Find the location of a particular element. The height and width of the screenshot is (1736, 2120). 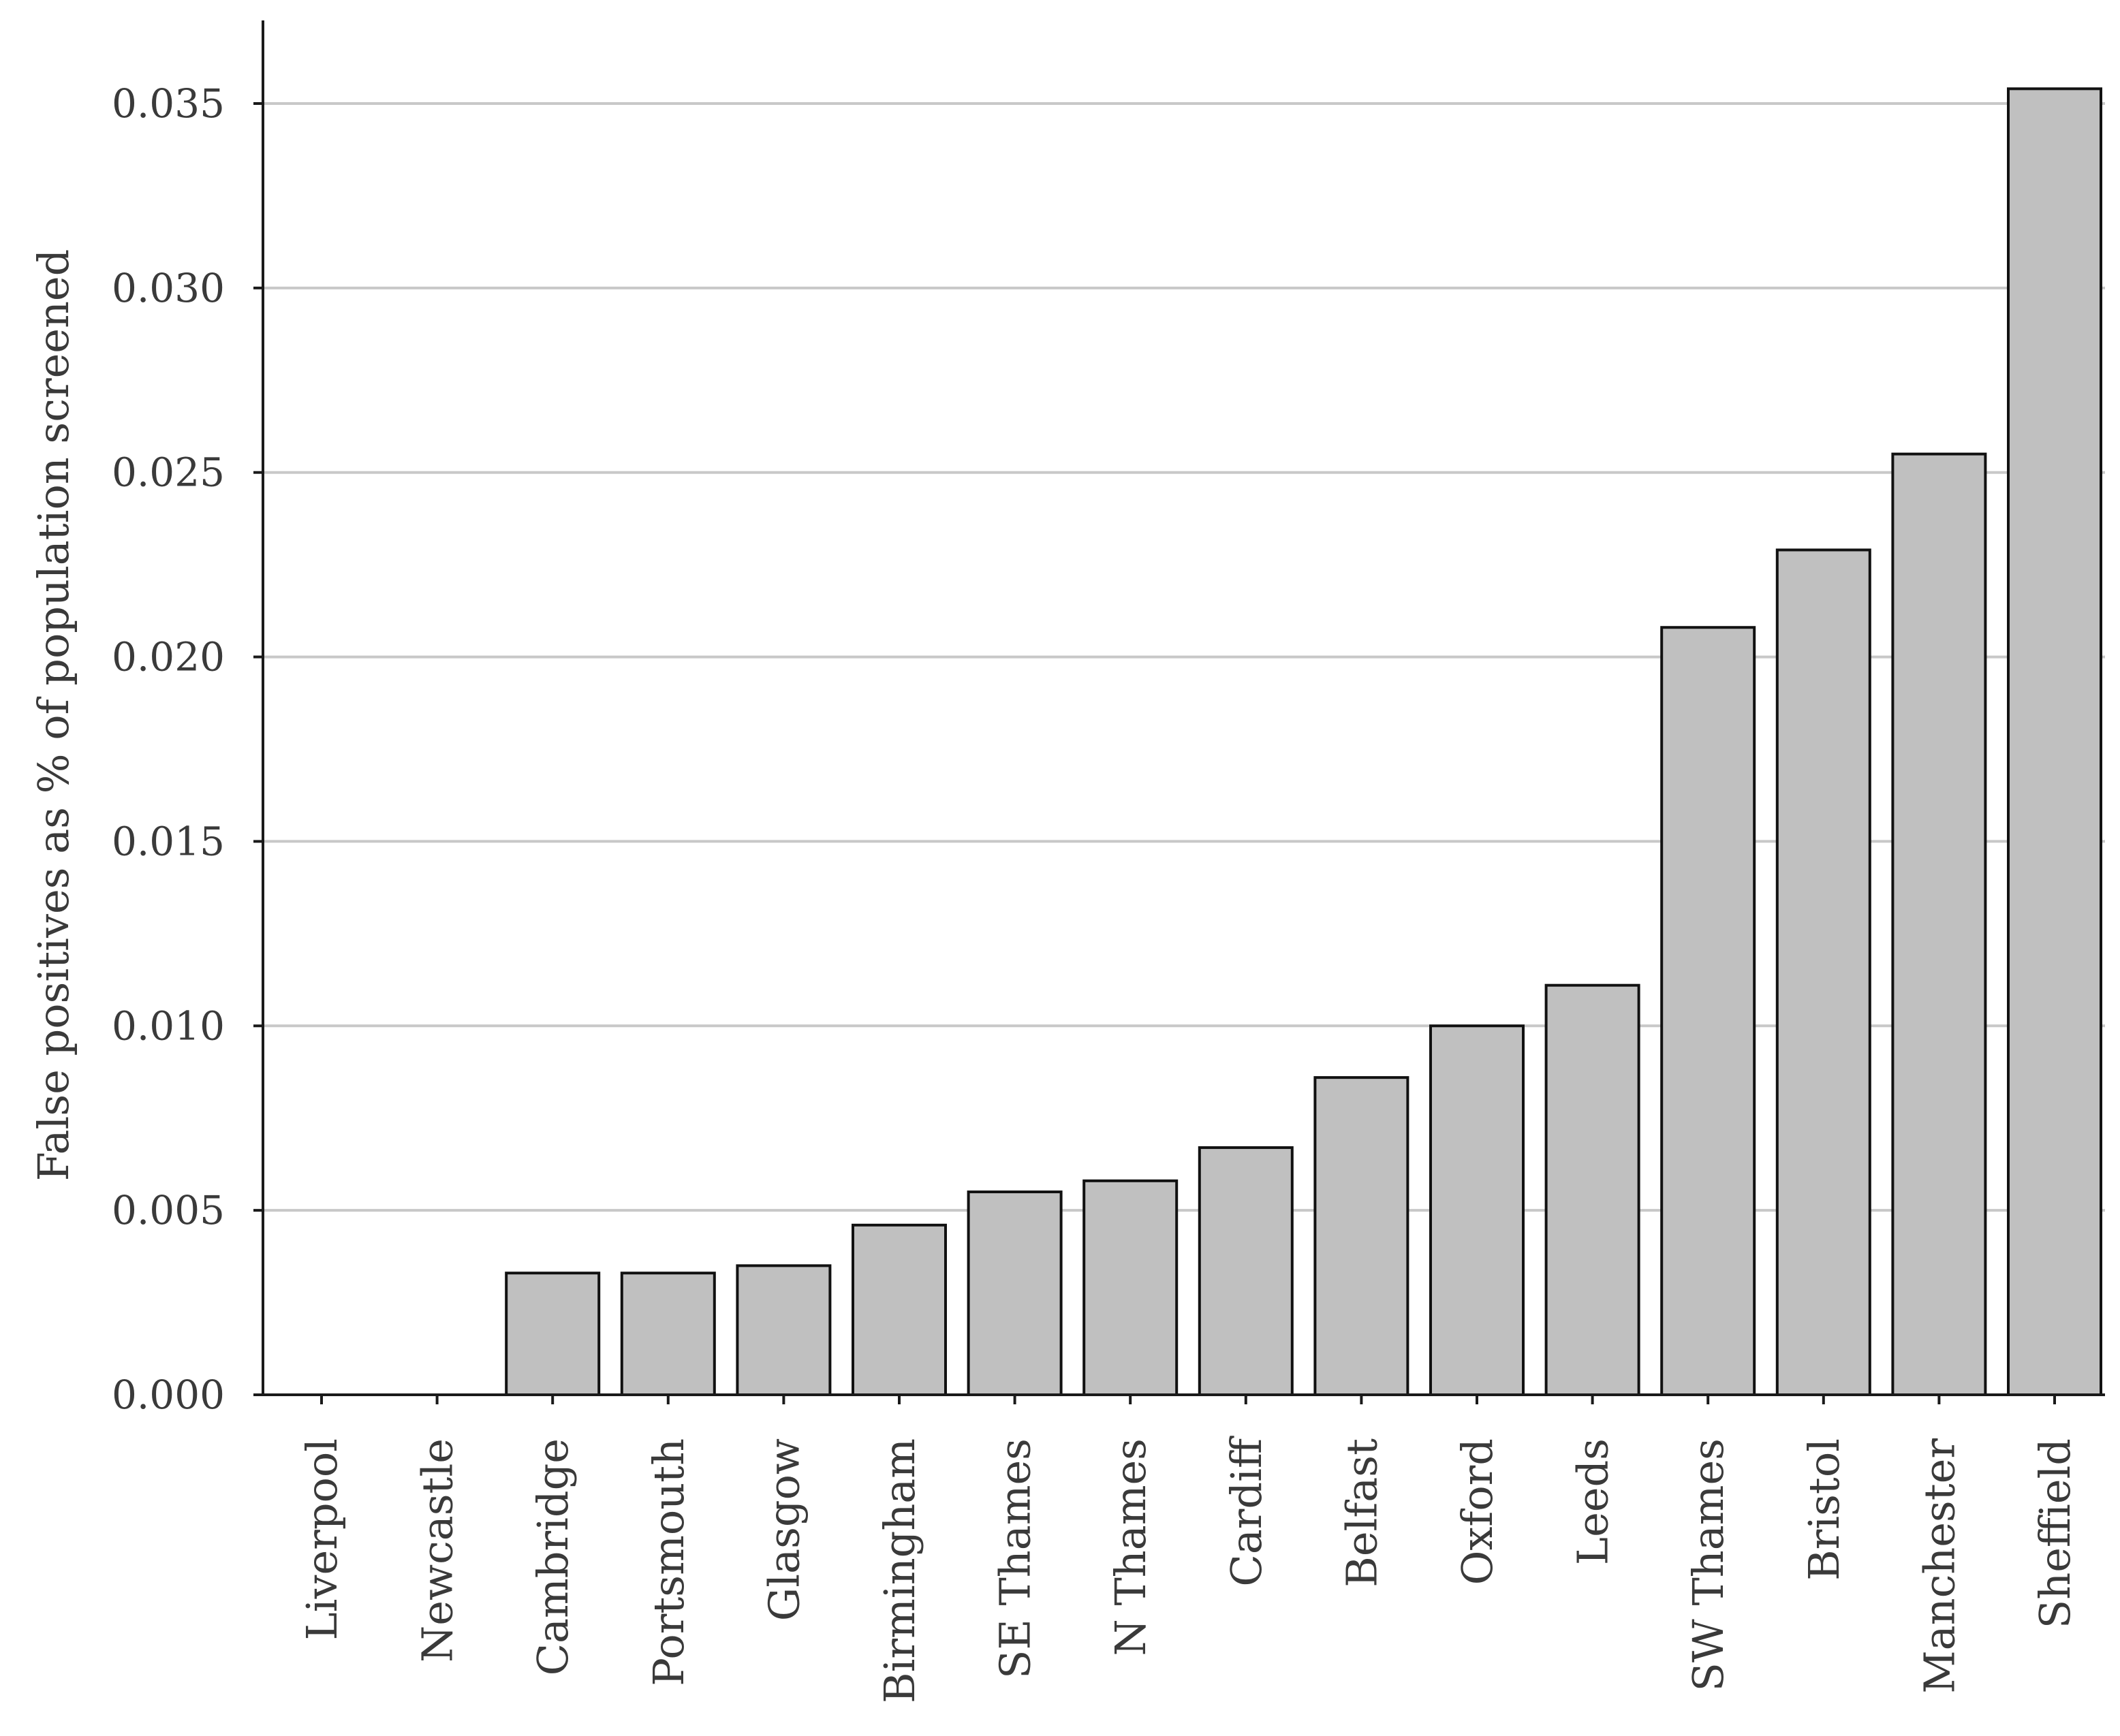

bar-leeds is located at coordinates (1592, 1189).